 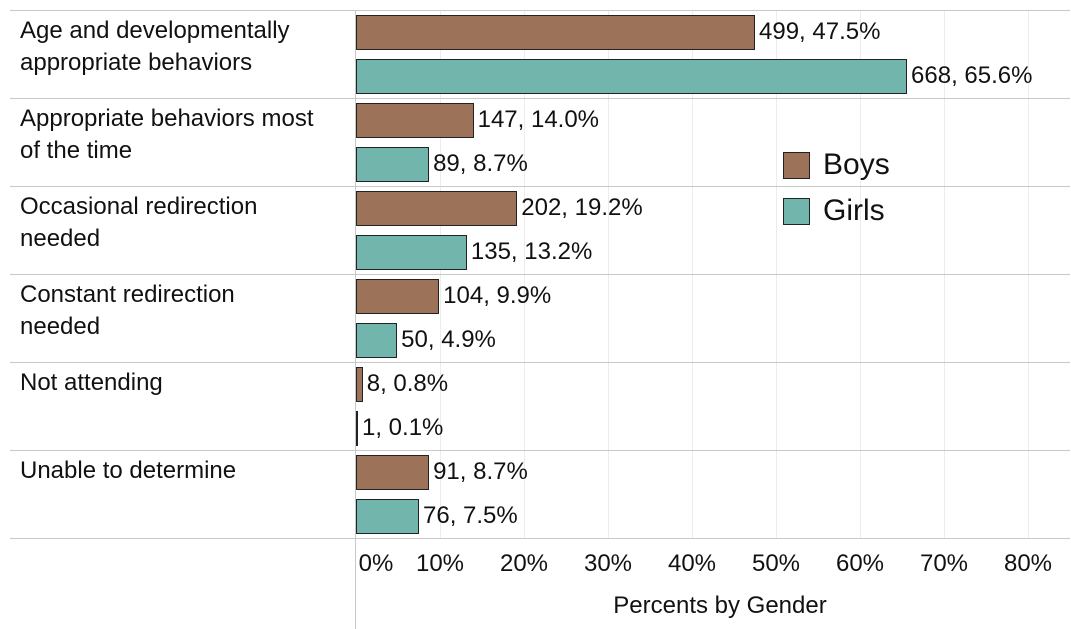 I want to click on data-label: 202, 19.2%, so click(x=582, y=207).